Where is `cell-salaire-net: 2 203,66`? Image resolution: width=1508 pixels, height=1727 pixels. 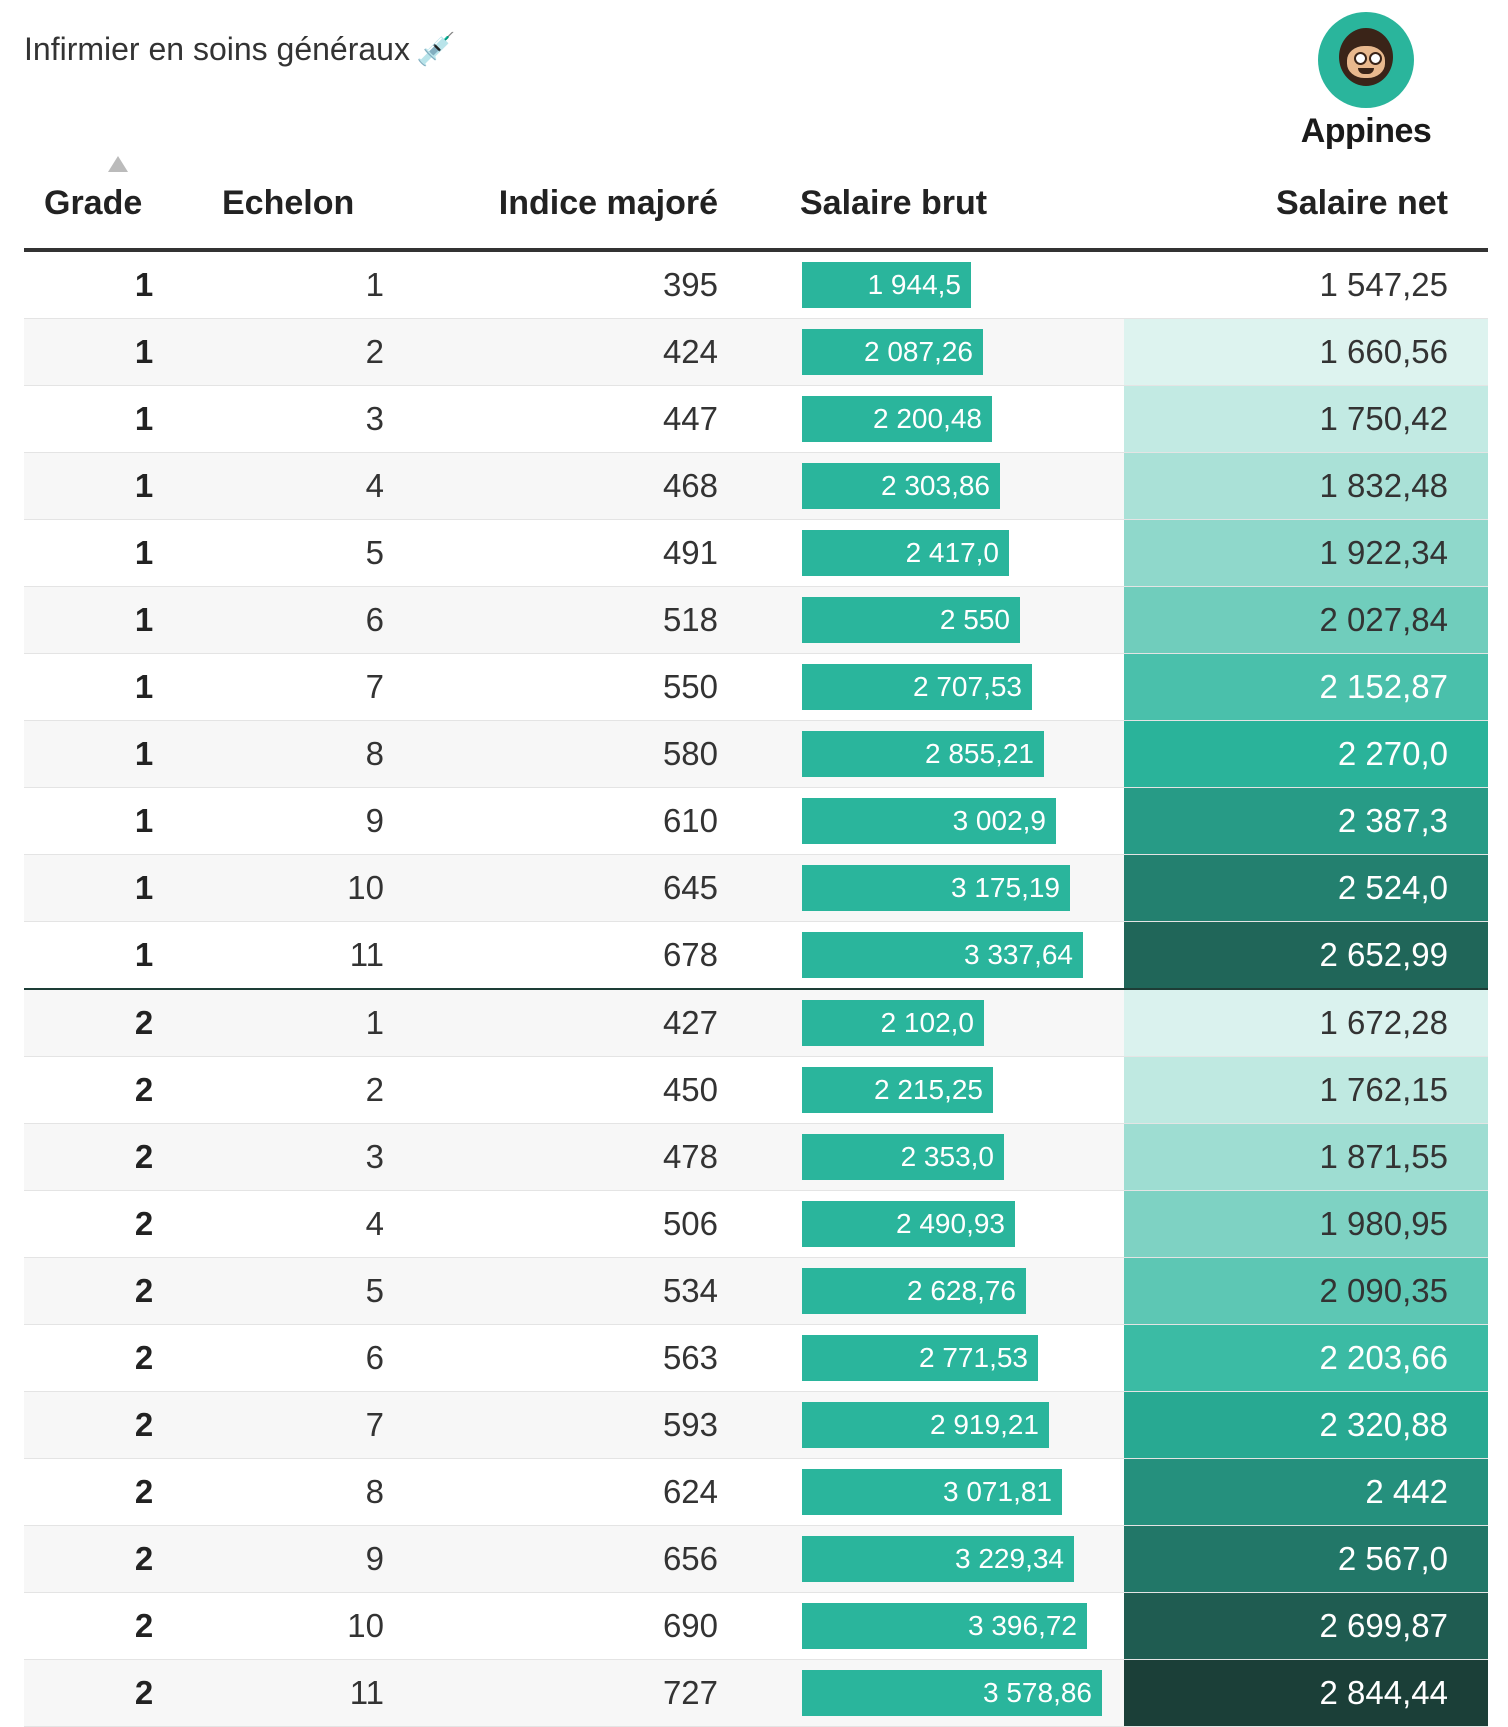 cell-salaire-net: 2 203,66 is located at coordinates (1306, 1358).